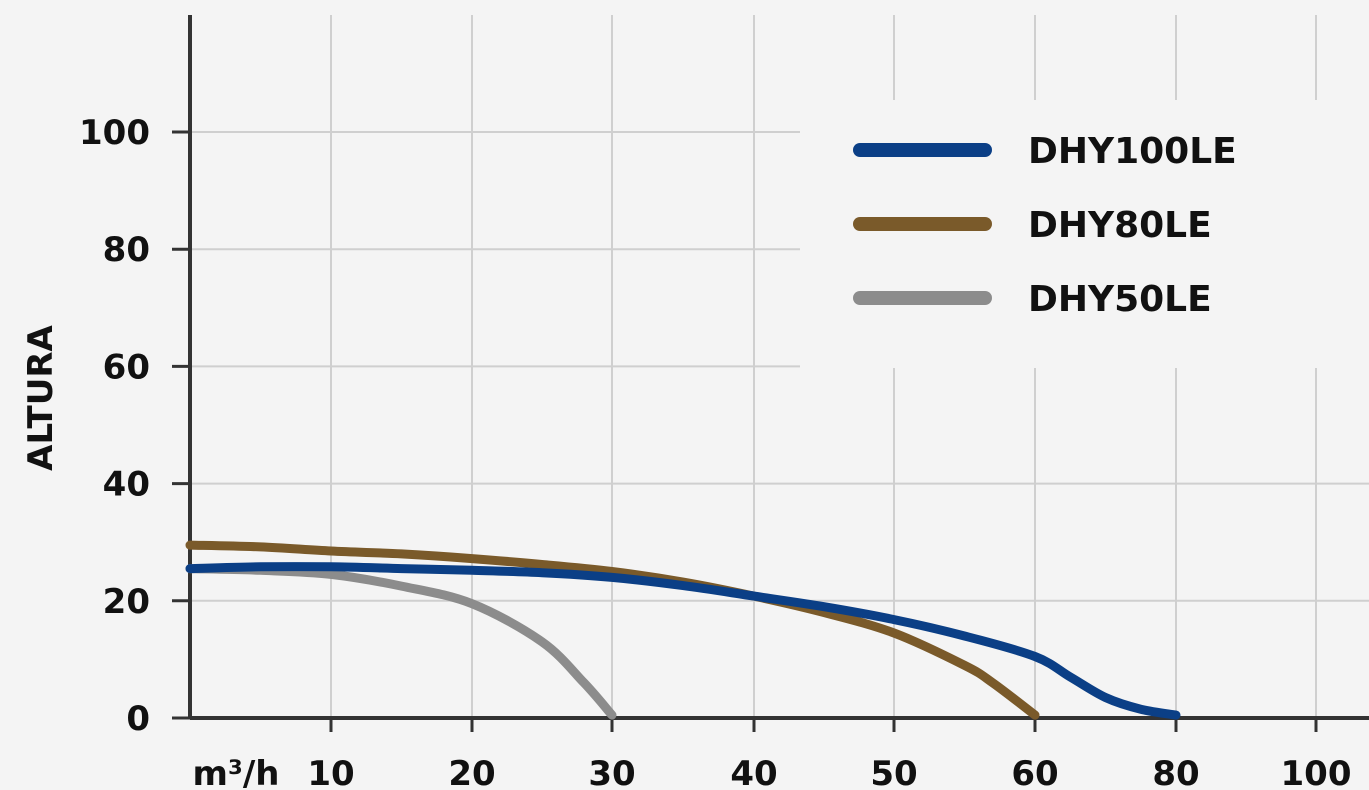 The width and height of the screenshot is (1369, 790). What do you see at coordinates (893, 772) in the screenshot?
I see `x-tick-label: 50` at bounding box center [893, 772].